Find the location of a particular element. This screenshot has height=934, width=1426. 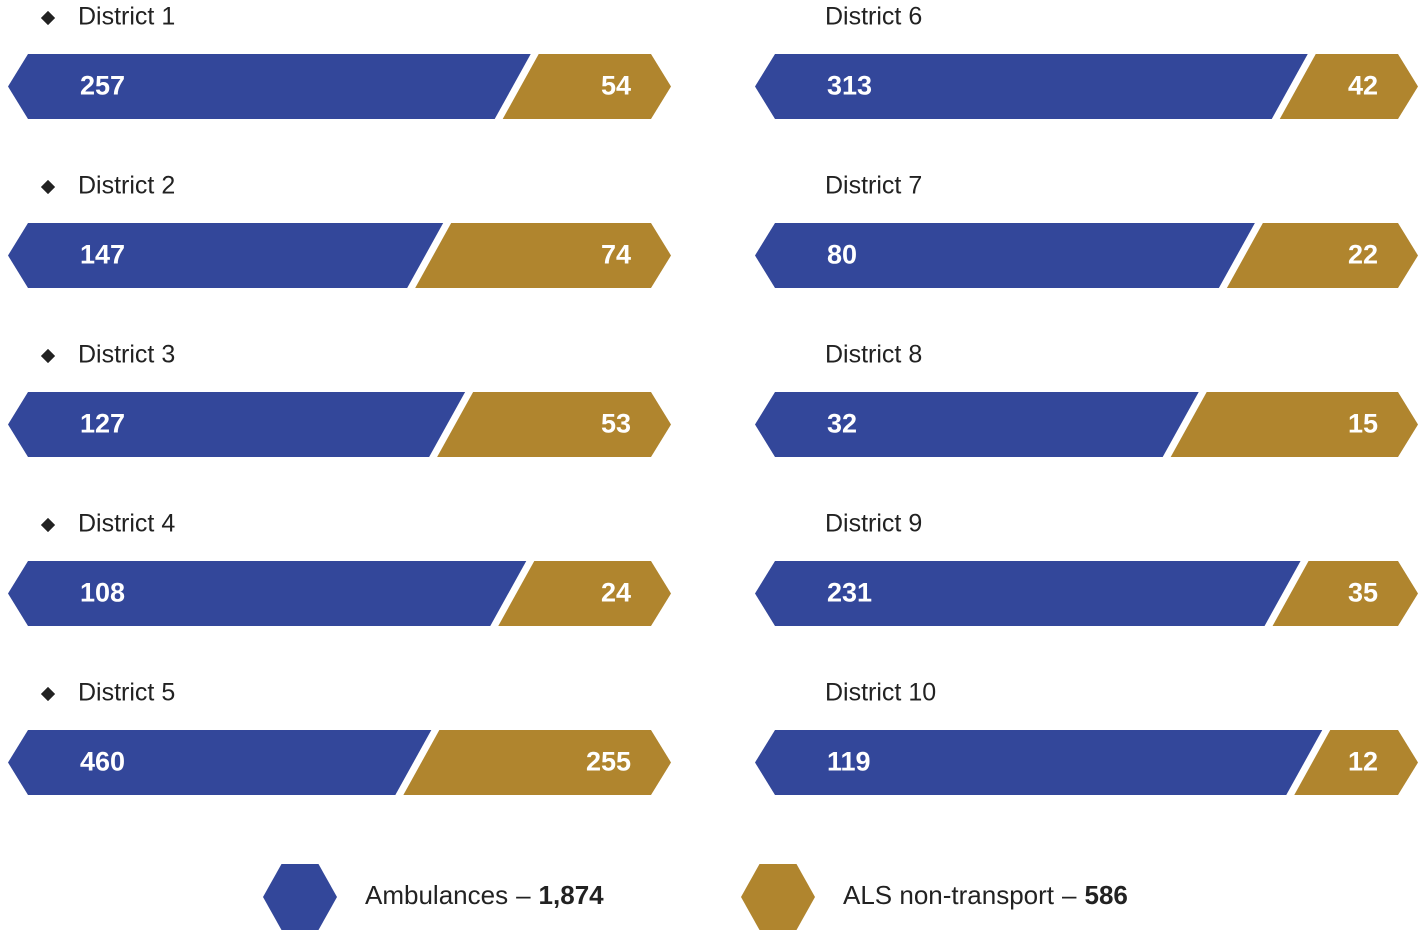

value-label: 147 is located at coordinates (102, 255).